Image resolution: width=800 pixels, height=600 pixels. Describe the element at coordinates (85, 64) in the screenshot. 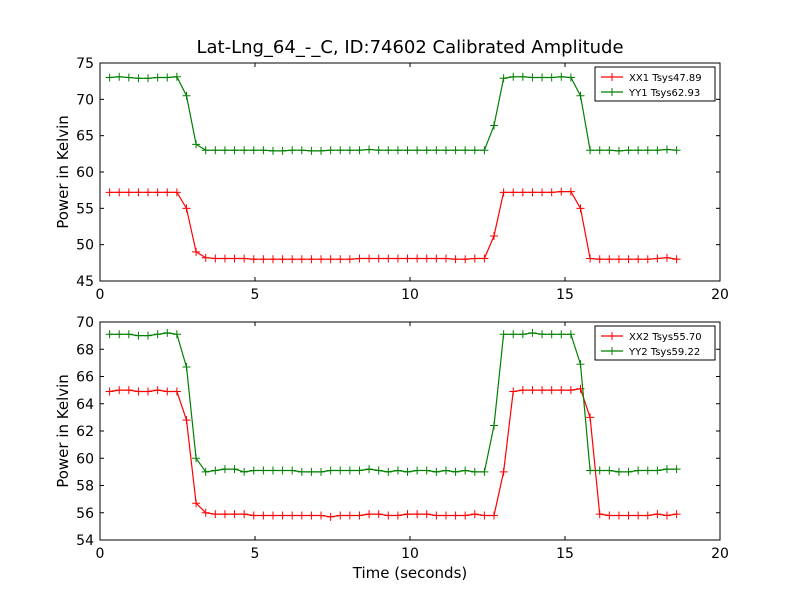

I see `top-y-tick-label: 75` at that location.